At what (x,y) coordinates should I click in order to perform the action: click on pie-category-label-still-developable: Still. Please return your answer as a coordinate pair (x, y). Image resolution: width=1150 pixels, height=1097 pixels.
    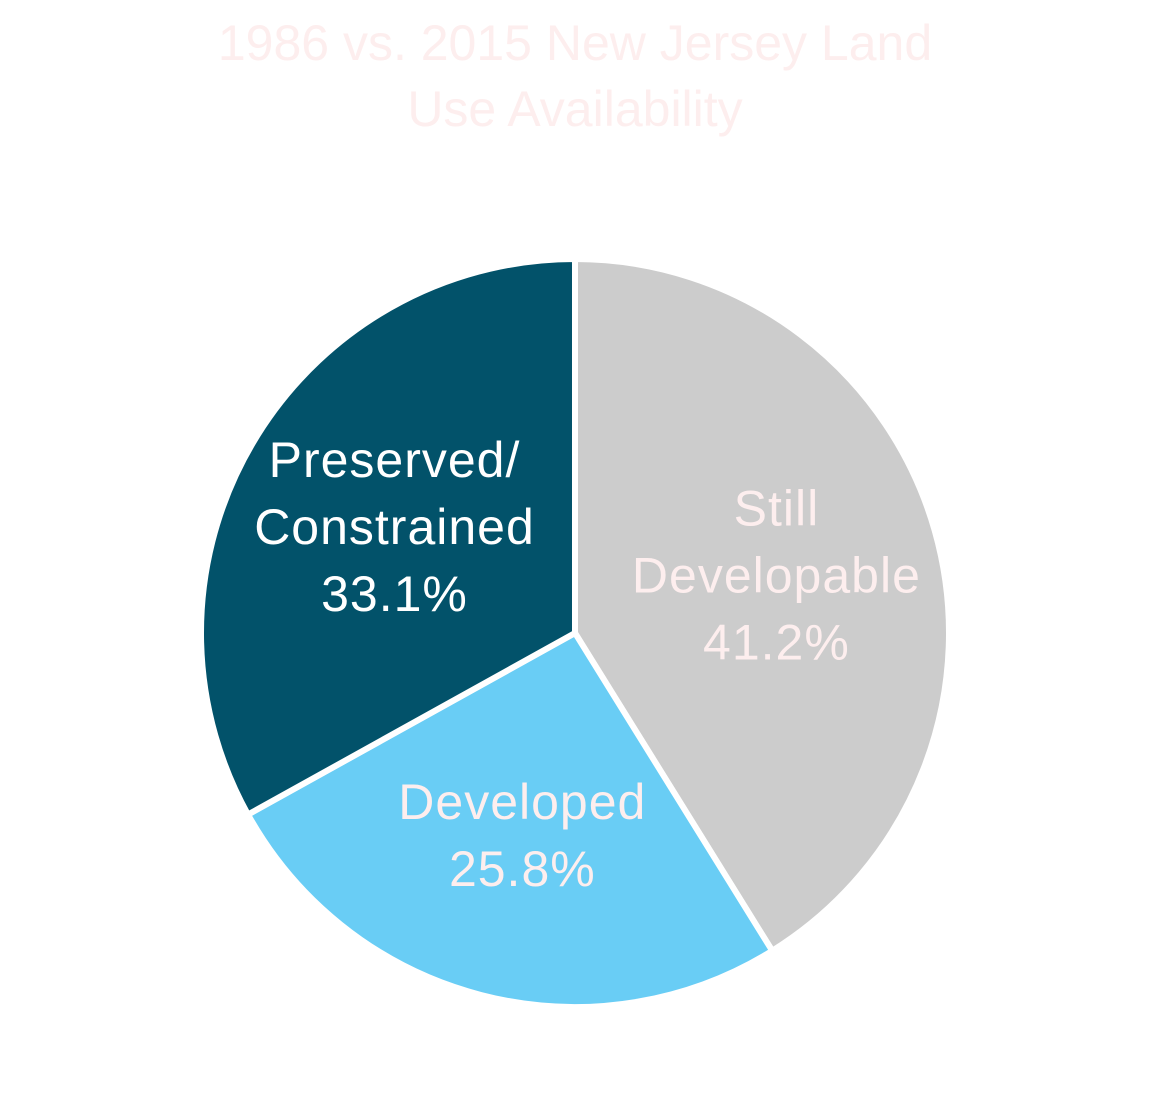
    Looking at the image, I should click on (777, 509).